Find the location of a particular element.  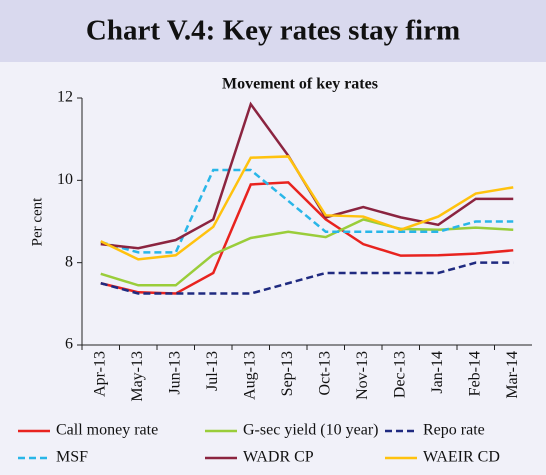

legend-label: G-sec yield (10 year) is located at coordinates (311, 430).